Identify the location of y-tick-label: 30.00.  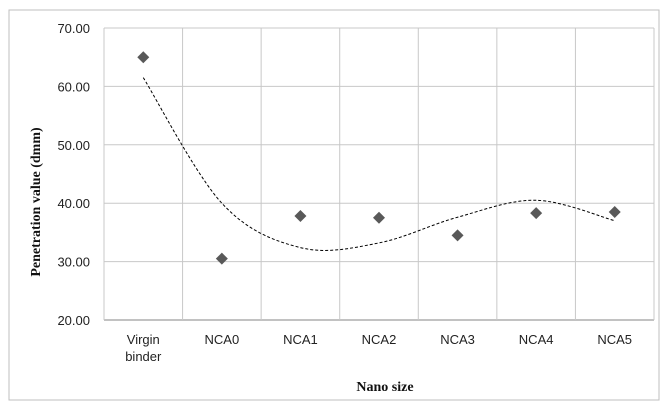
(73, 262).